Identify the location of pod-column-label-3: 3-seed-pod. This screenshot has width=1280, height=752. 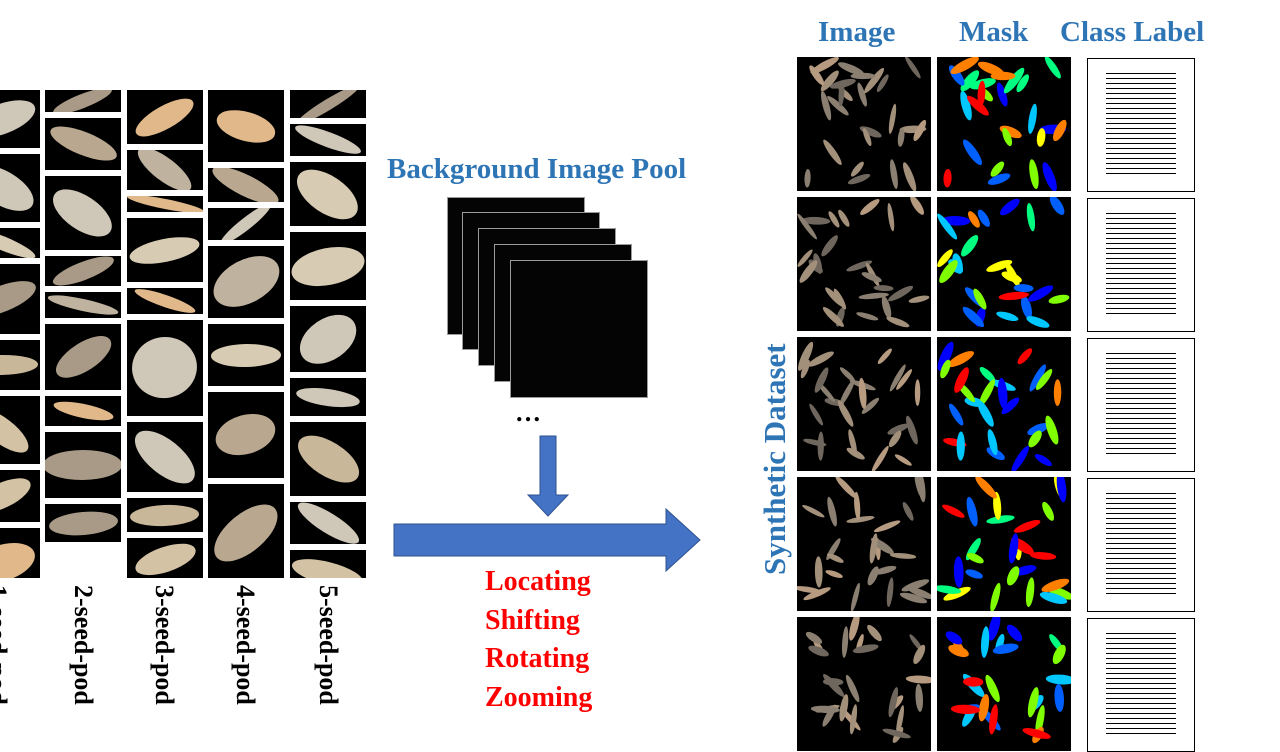
(164, 645).